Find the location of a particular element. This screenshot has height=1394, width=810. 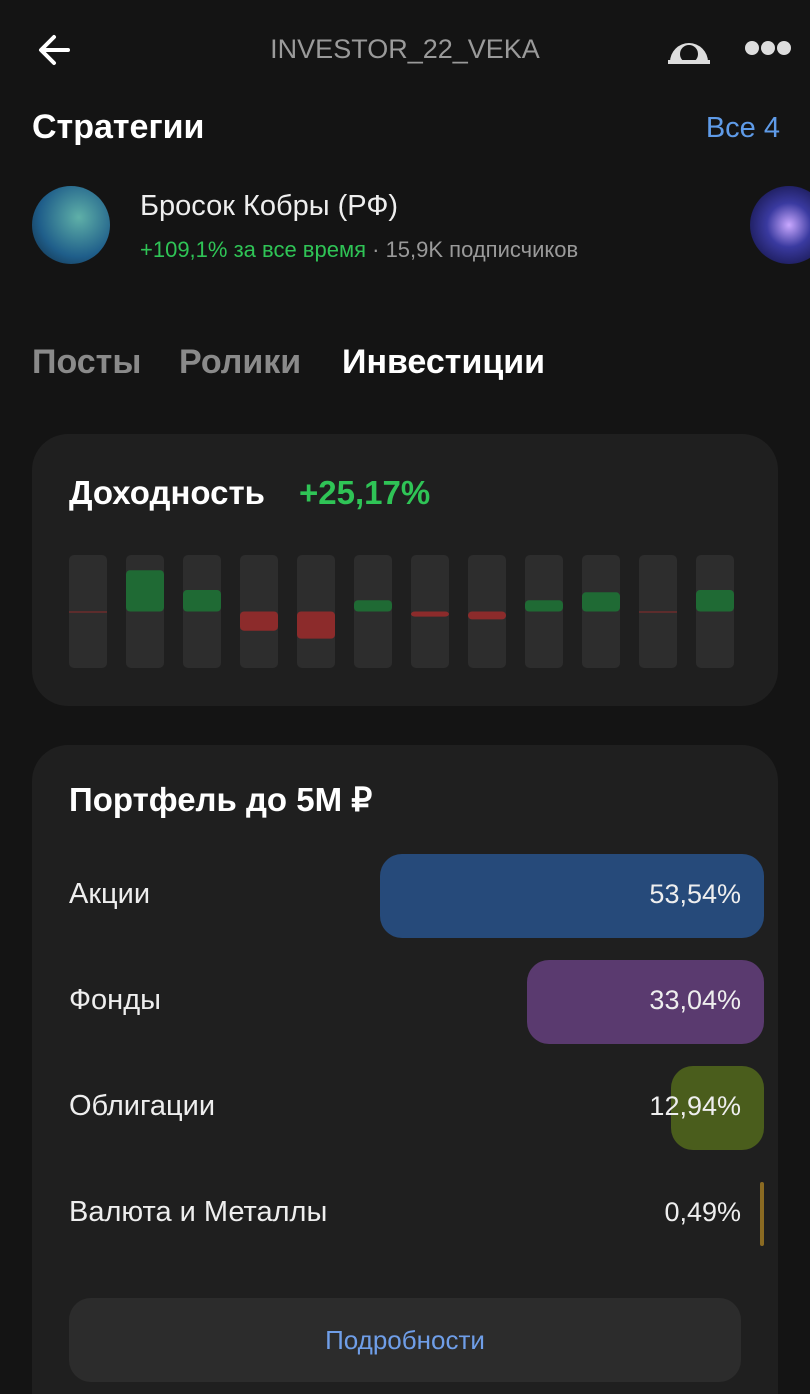

returns-title: Доходность is located at coordinates (167, 492).